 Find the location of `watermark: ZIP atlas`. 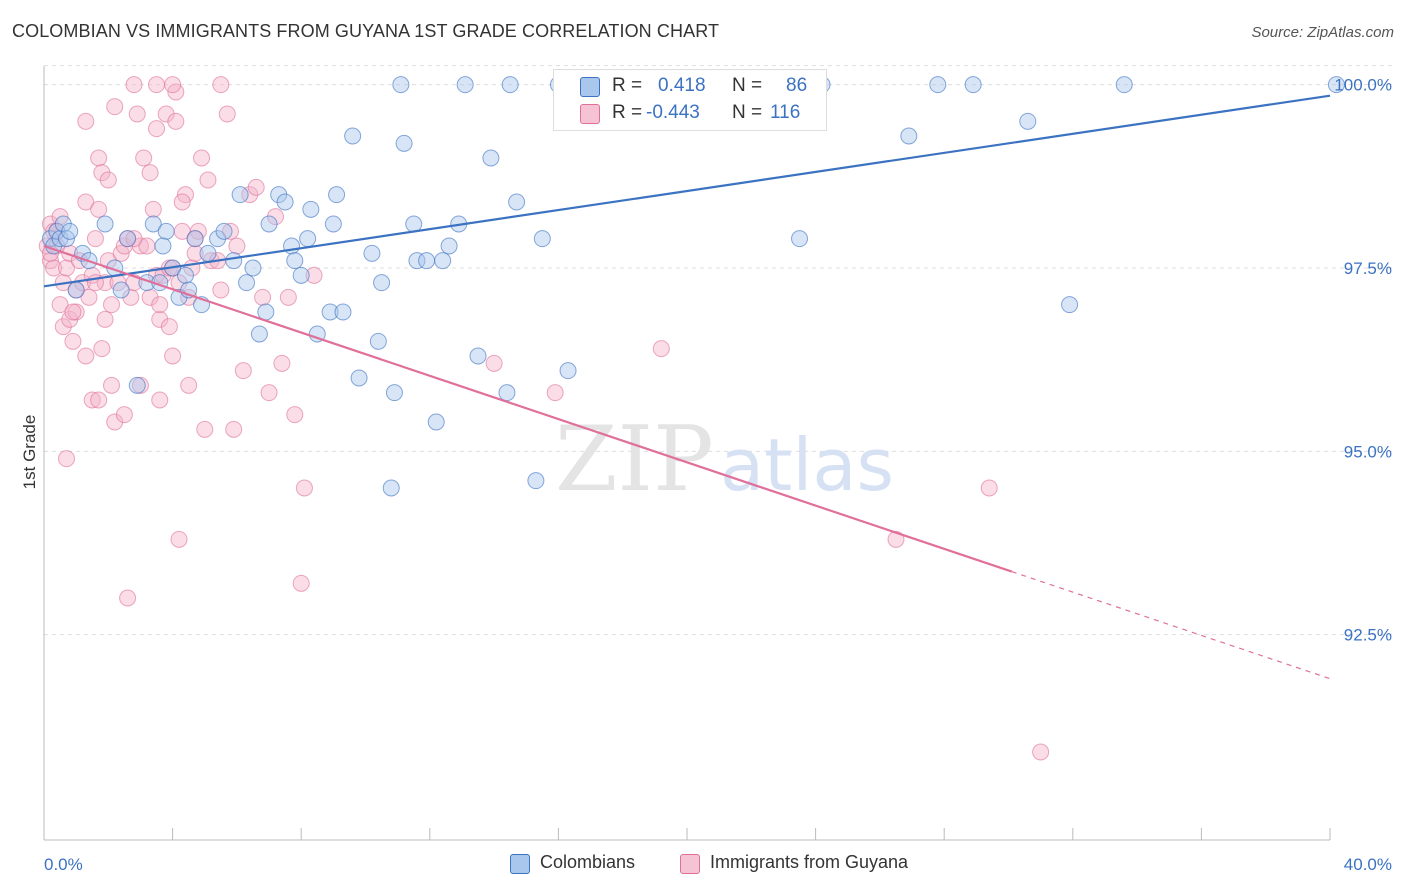

watermark: ZIP atlas is located at coordinates (724, 459).